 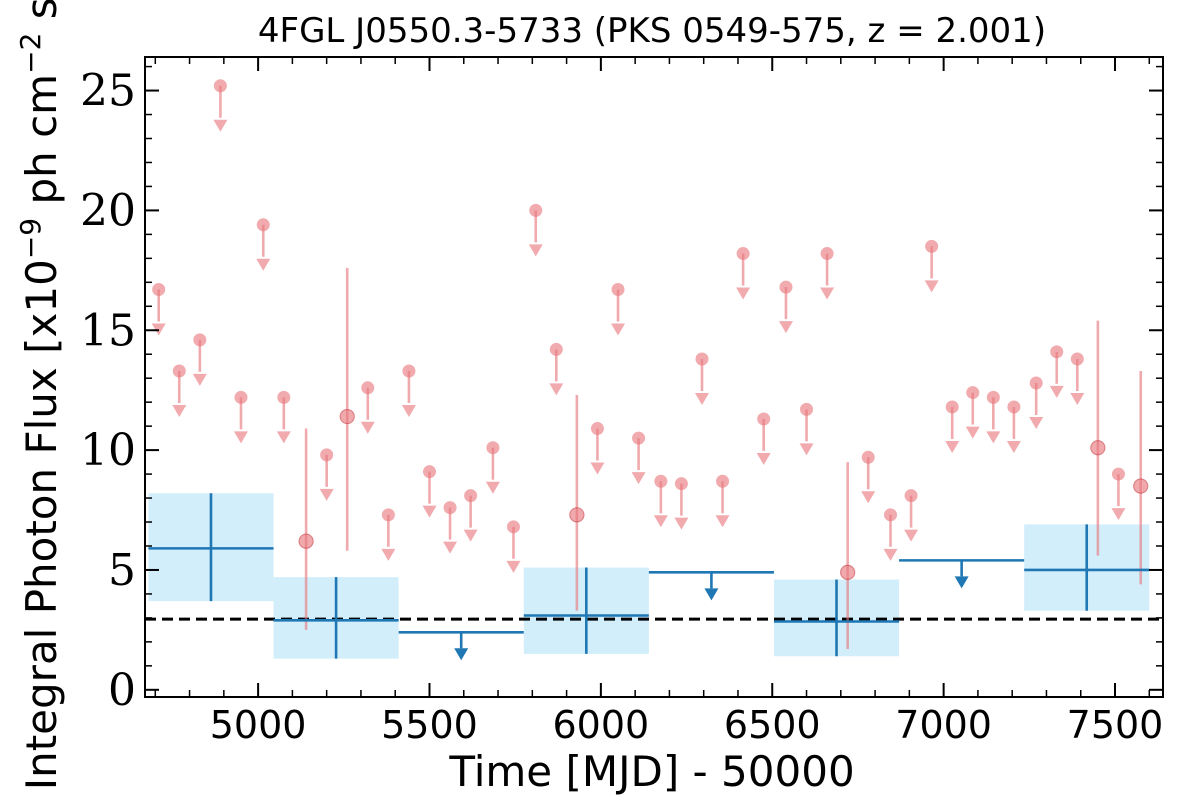 I want to click on x-tick-label: 6500, so click(x=772, y=725).